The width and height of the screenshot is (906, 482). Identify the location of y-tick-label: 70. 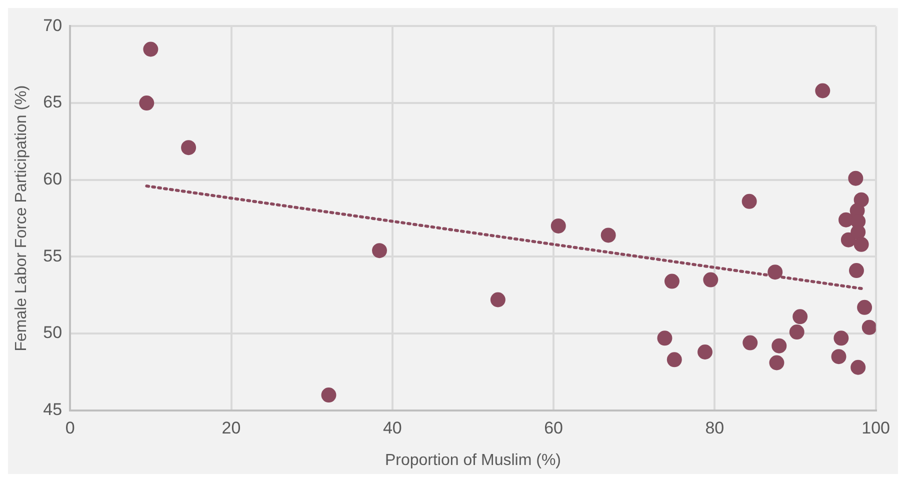
(52, 25).